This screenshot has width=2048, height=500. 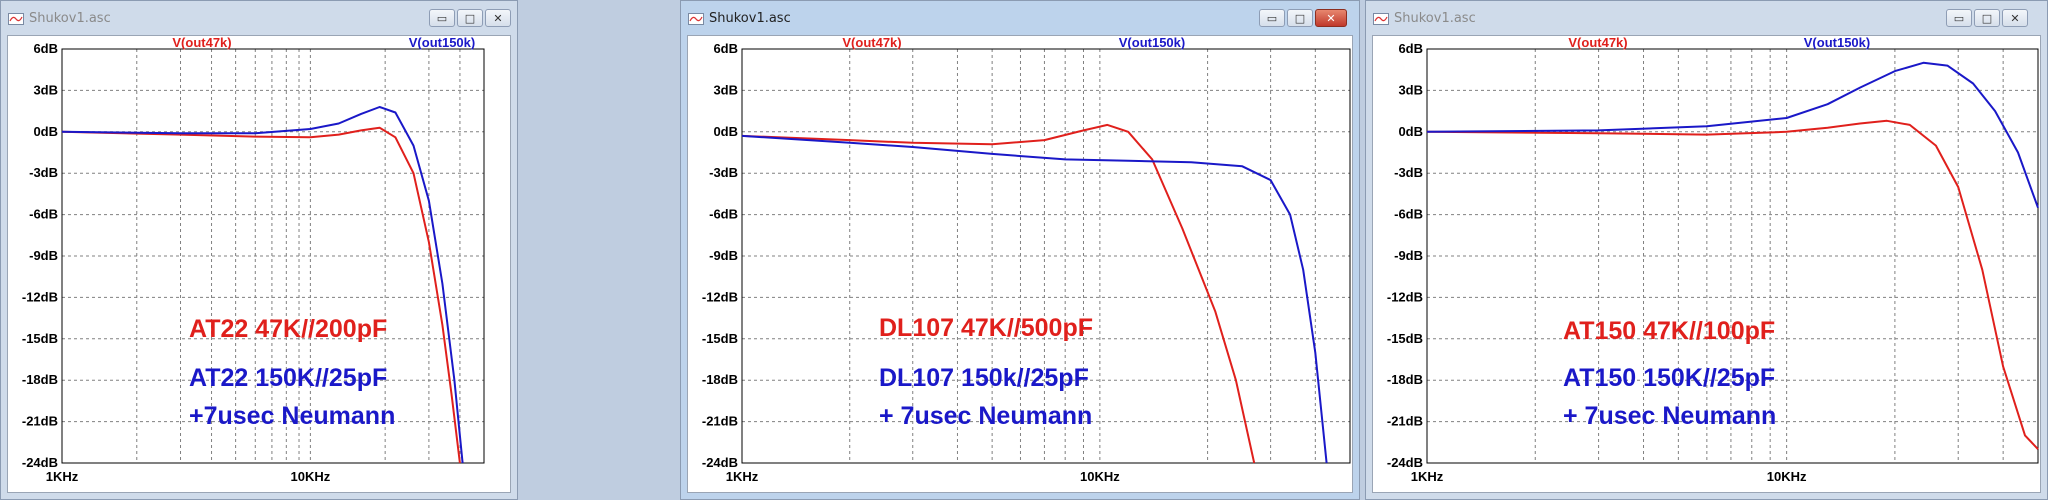 I want to click on trace-V(out47k), so click(x=261, y=295).